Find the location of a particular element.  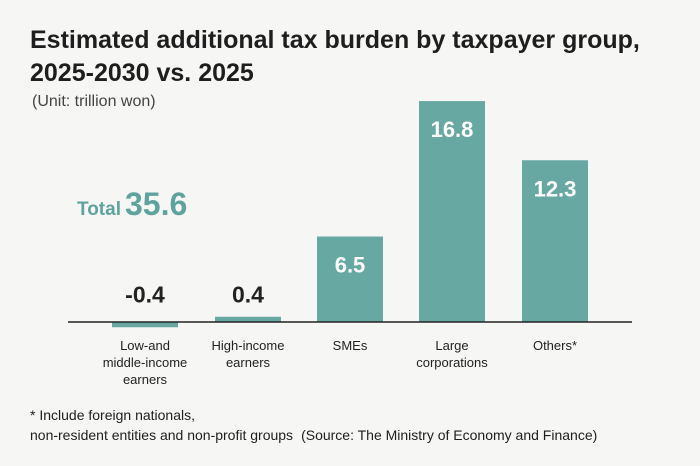

chart-title-line-2: 2025-2030 vs. 2025 is located at coordinates (142, 73).